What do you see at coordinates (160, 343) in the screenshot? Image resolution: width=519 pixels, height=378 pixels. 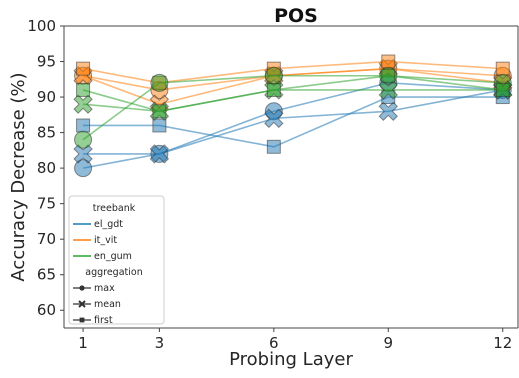 I see `x-tick-label: 3` at bounding box center [160, 343].